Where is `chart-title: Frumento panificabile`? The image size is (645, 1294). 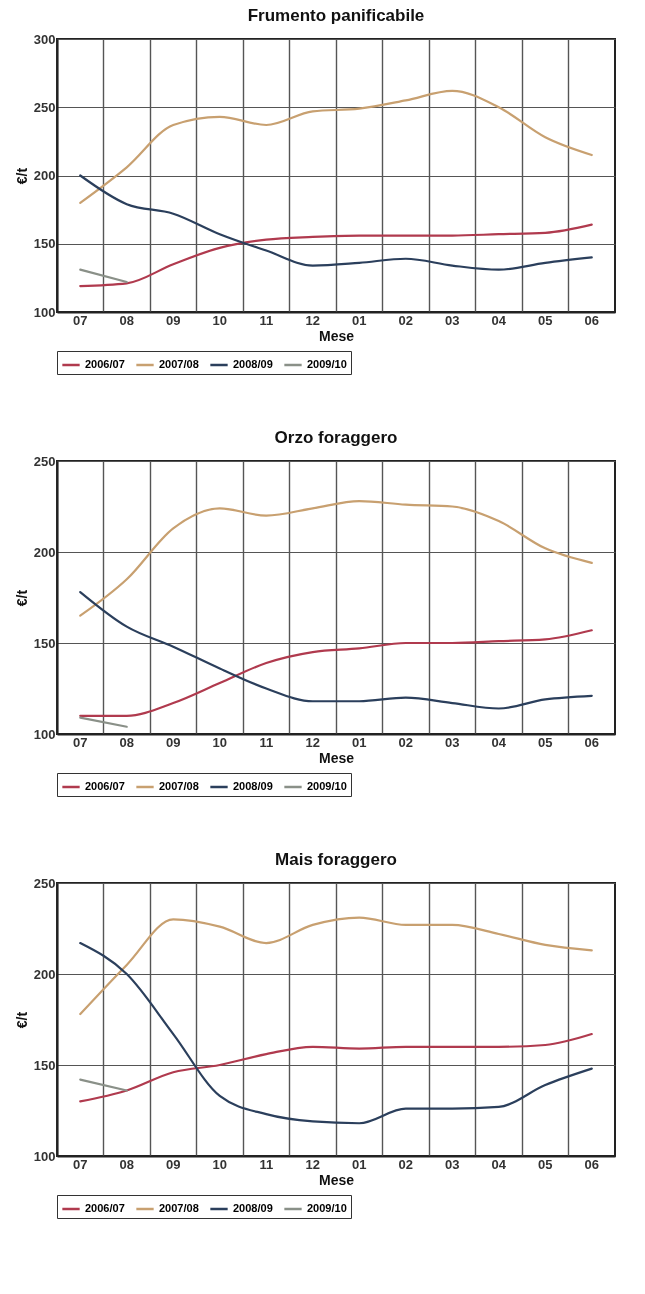
chart-title: Frumento panificabile is located at coordinates (336, 15).